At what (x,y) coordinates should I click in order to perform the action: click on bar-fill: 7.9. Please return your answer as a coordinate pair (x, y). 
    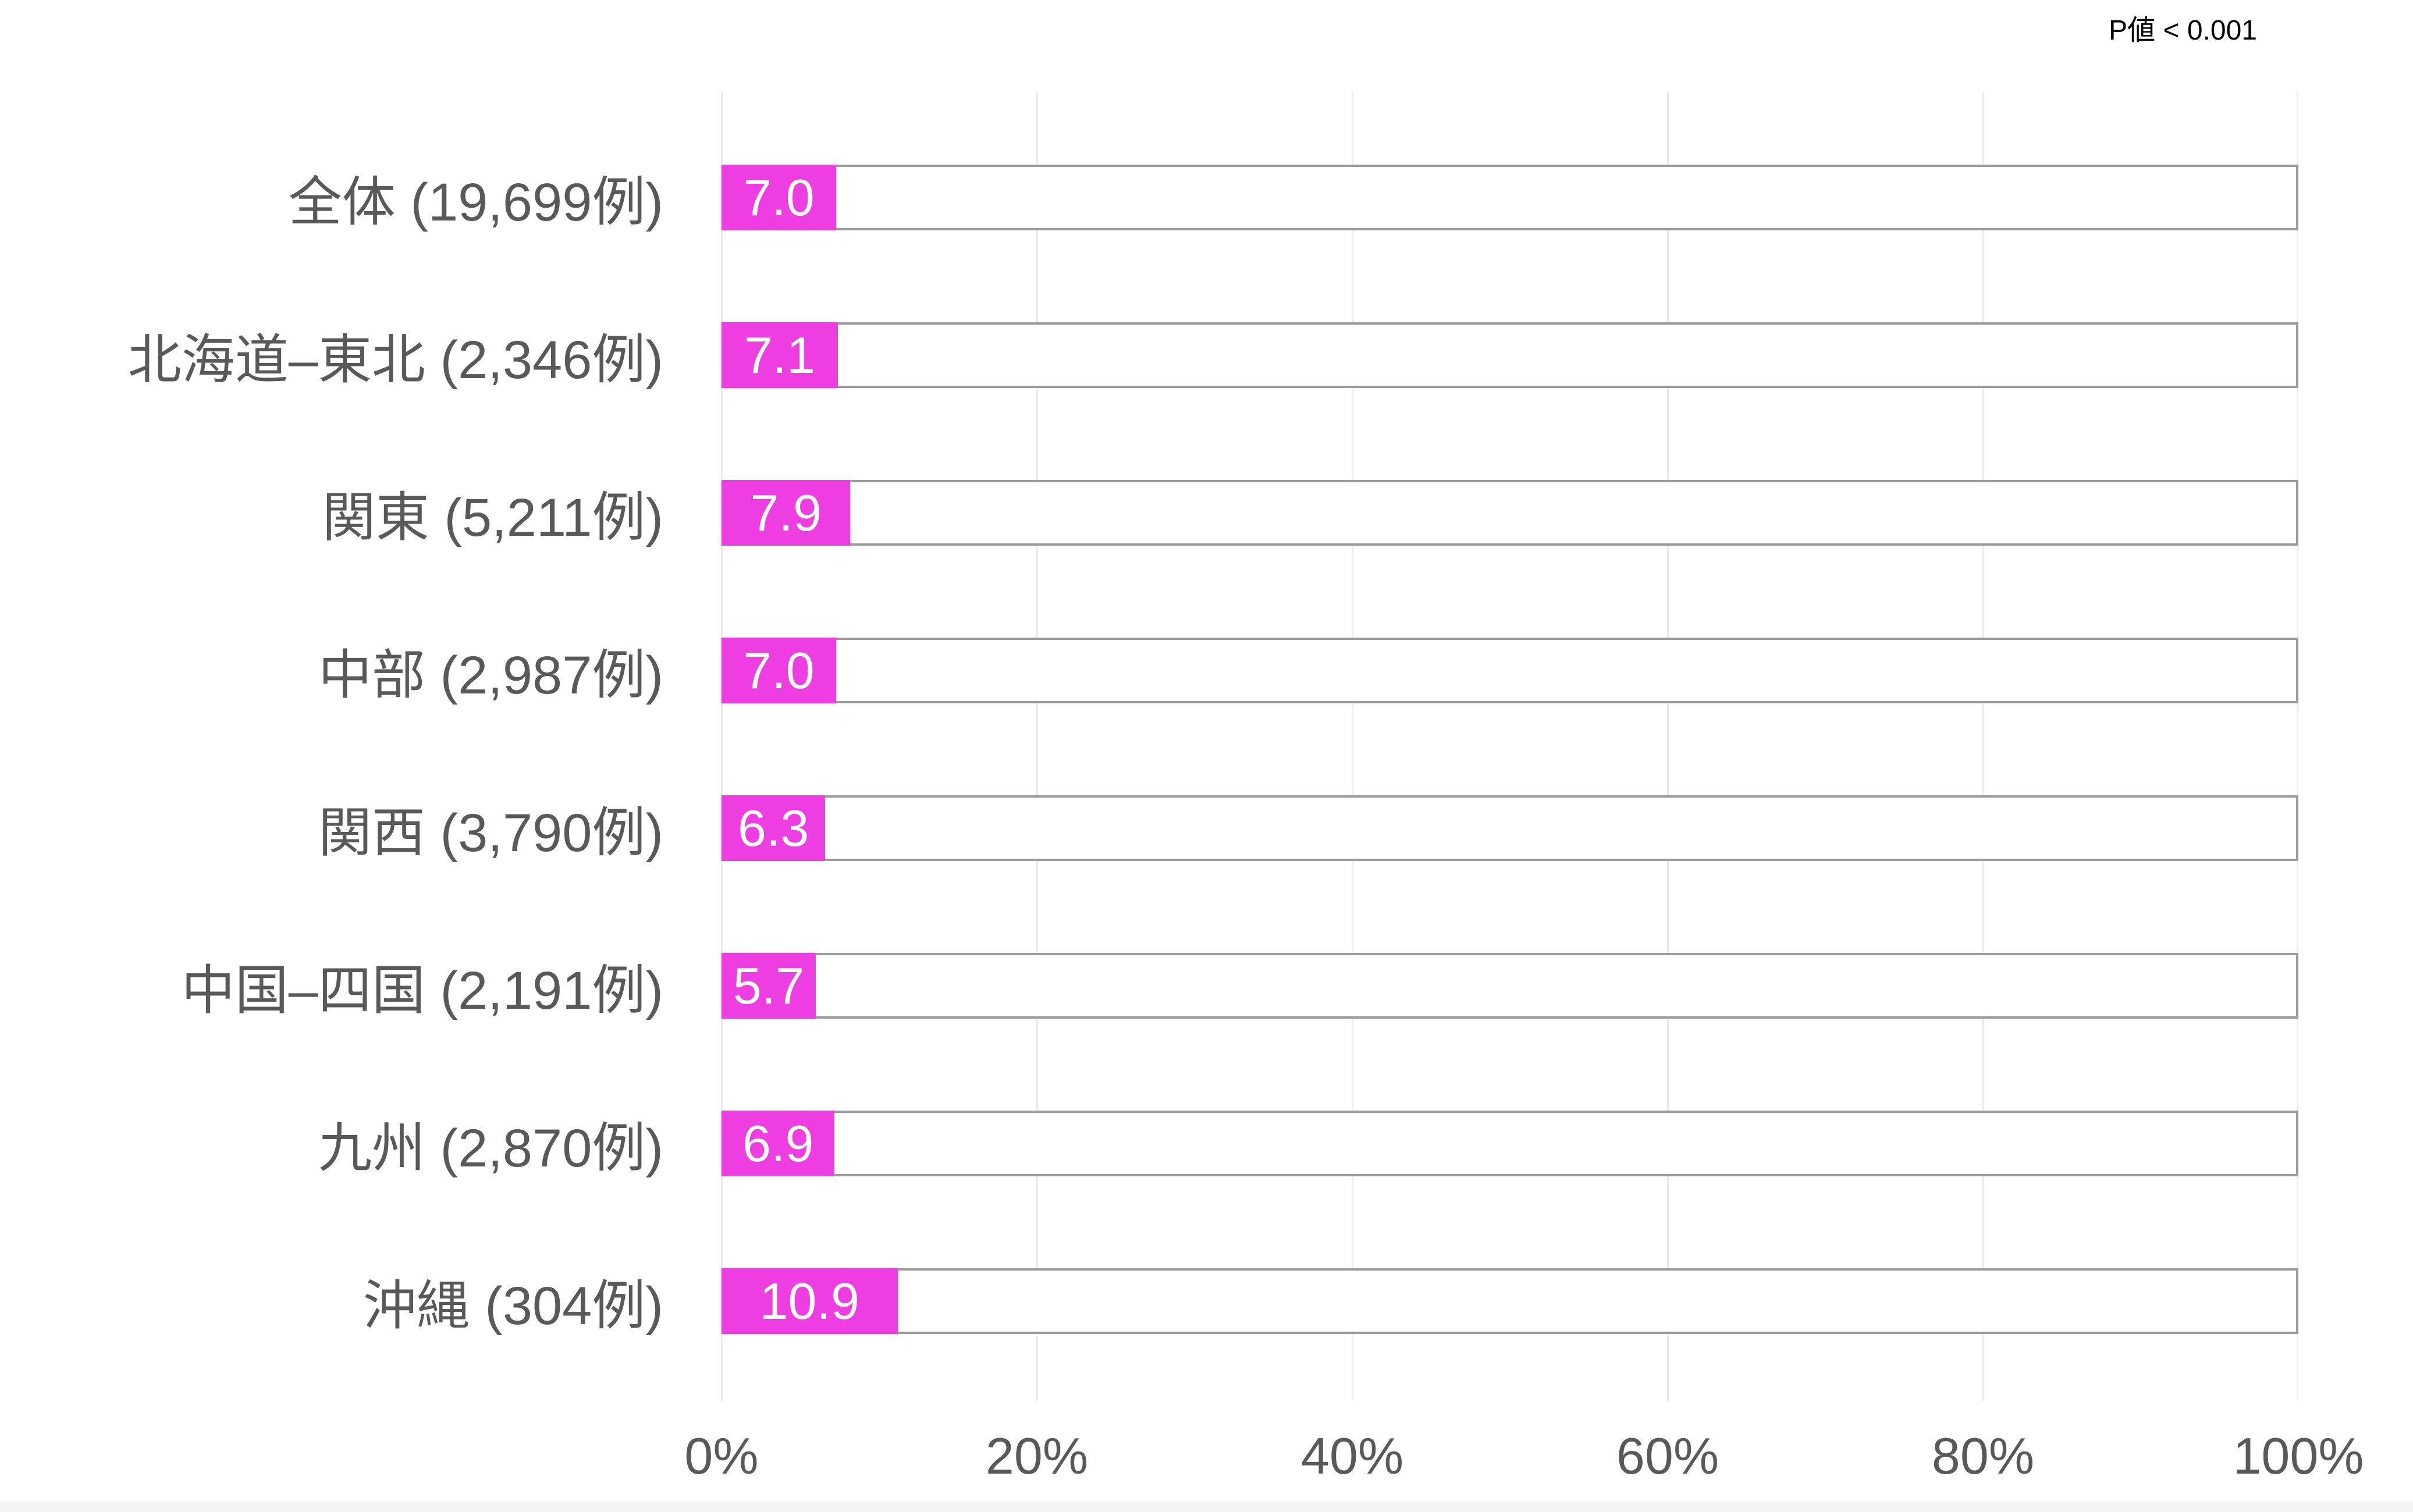
    Looking at the image, I should click on (786, 513).